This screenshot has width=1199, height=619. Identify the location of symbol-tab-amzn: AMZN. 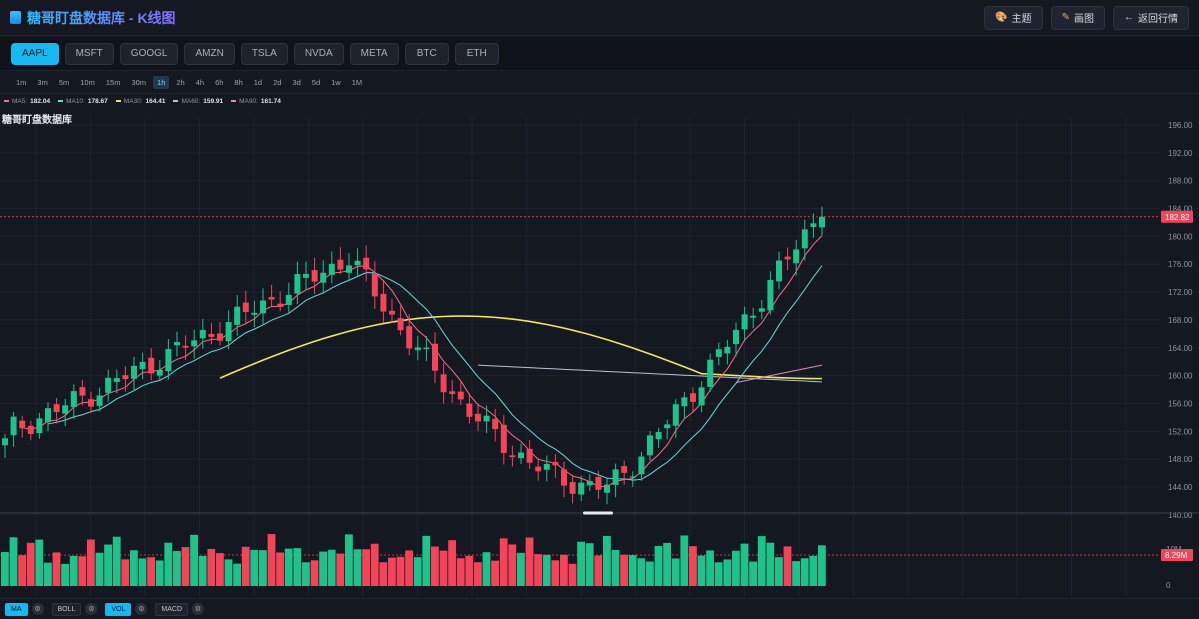
(209, 53).